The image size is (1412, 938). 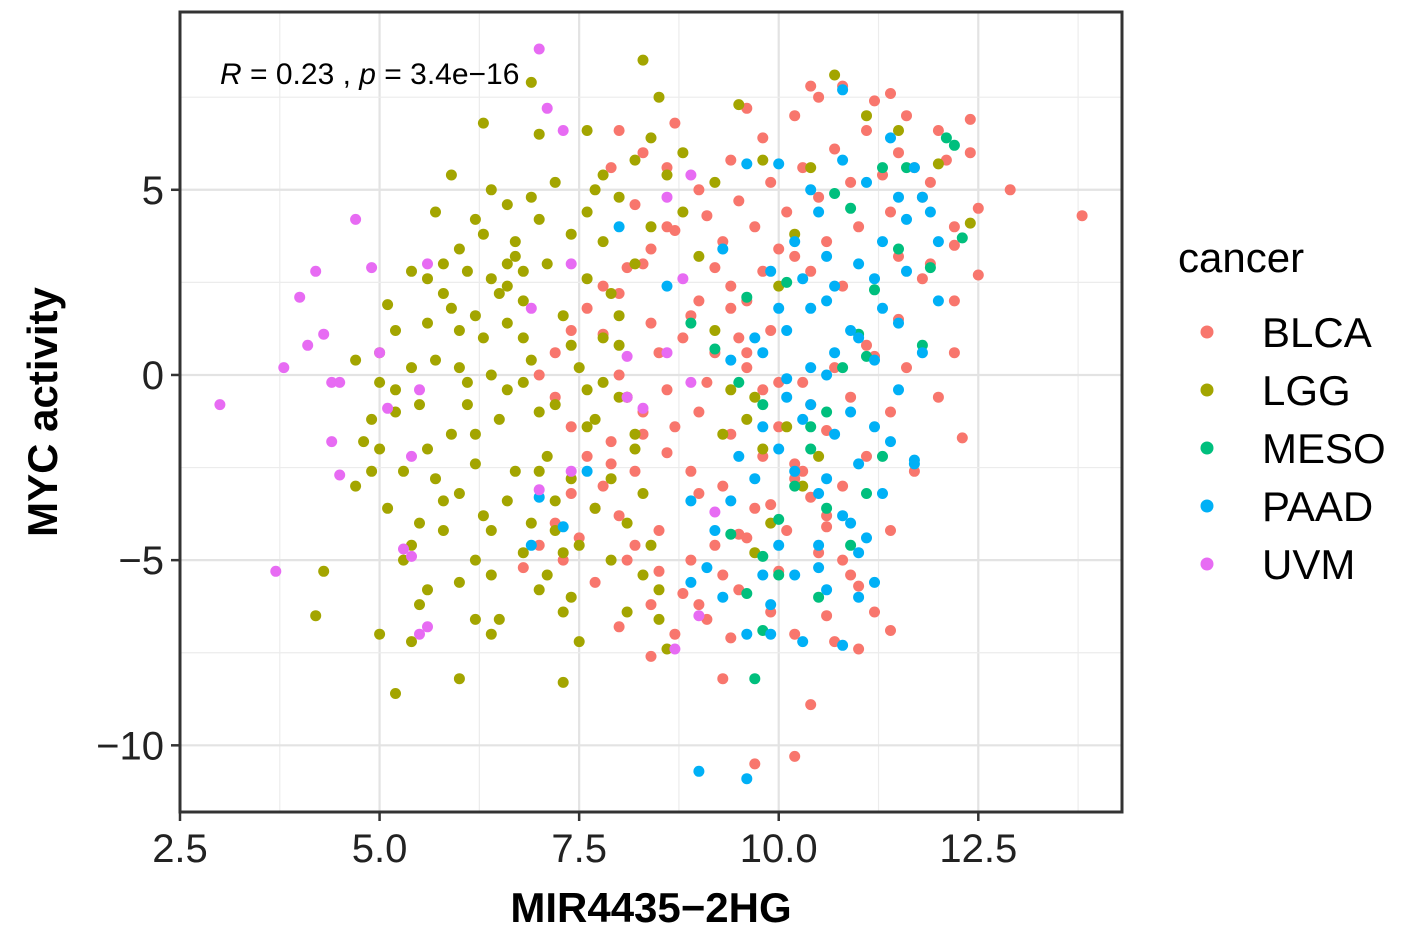 What do you see at coordinates (1324, 448) in the screenshot?
I see `legend-label-meso: MESO` at bounding box center [1324, 448].